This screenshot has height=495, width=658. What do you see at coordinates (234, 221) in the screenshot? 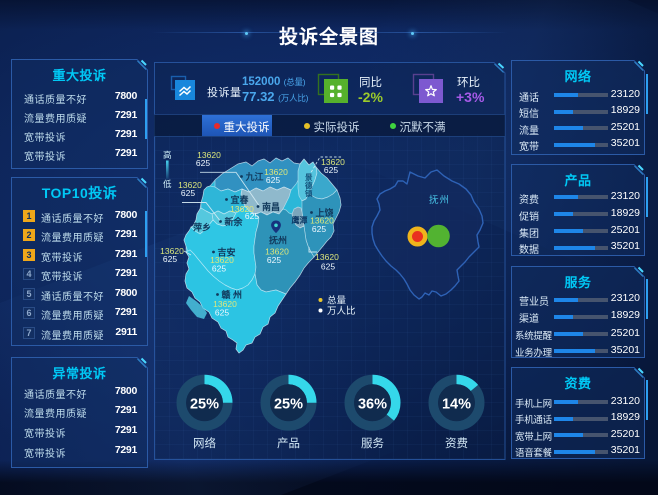
I see `svg-text: 新余` at bounding box center [234, 221].